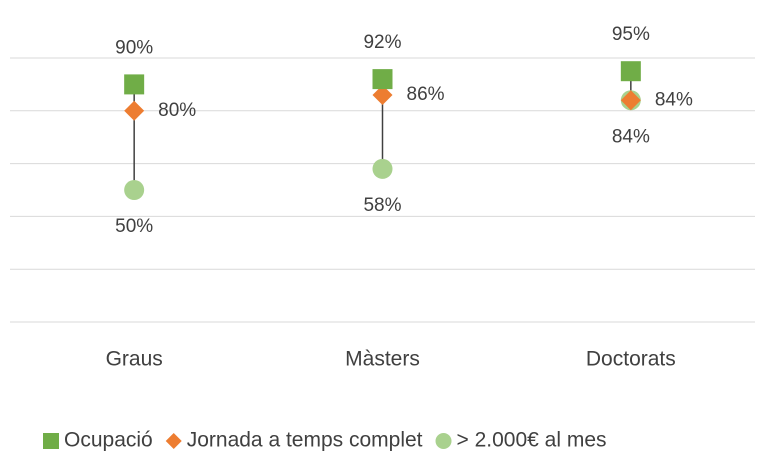 The width and height of the screenshot is (769, 458). What do you see at coordinates (134, 47) in the screenshot?
I see `data-label: 90%` at bounding box center [134, 47].